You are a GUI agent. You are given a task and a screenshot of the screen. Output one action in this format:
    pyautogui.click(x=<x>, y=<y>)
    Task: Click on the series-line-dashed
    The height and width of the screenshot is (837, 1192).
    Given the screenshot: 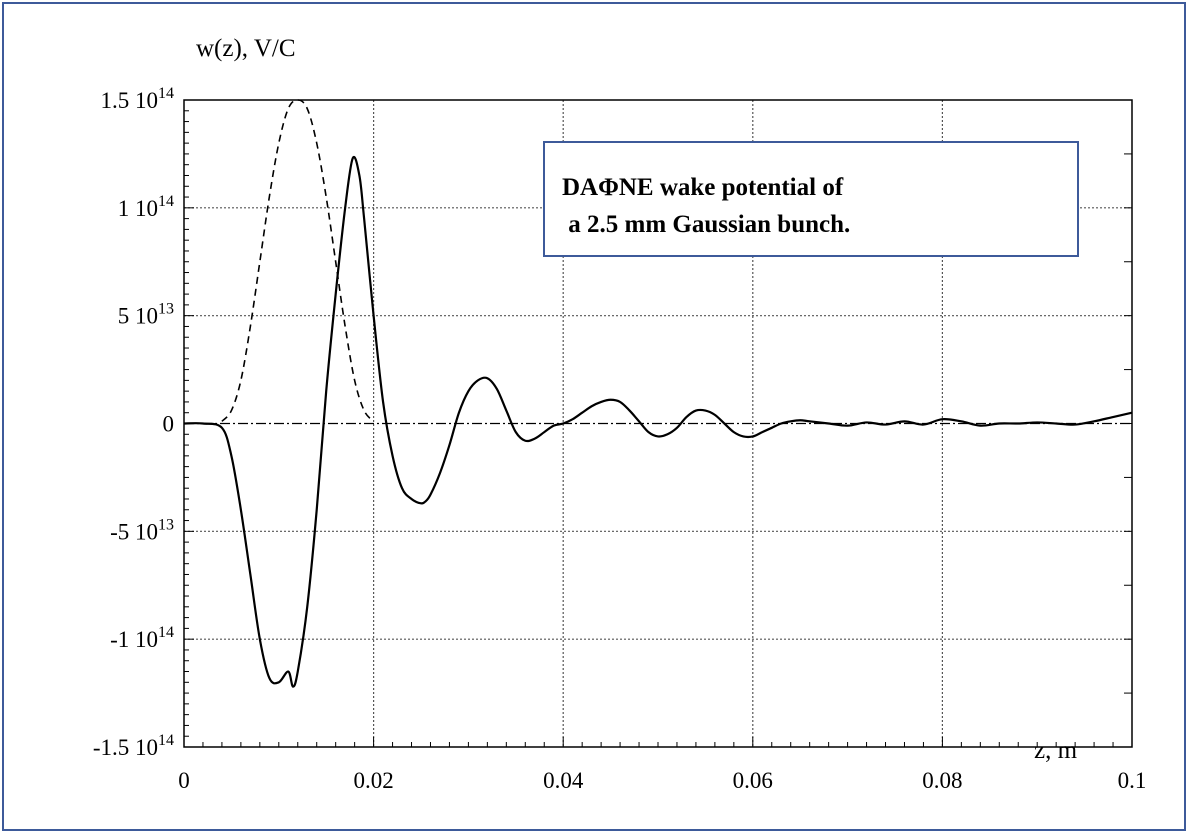 What is the action you would take?
    pyautogui.click(x=298, y=260)
    